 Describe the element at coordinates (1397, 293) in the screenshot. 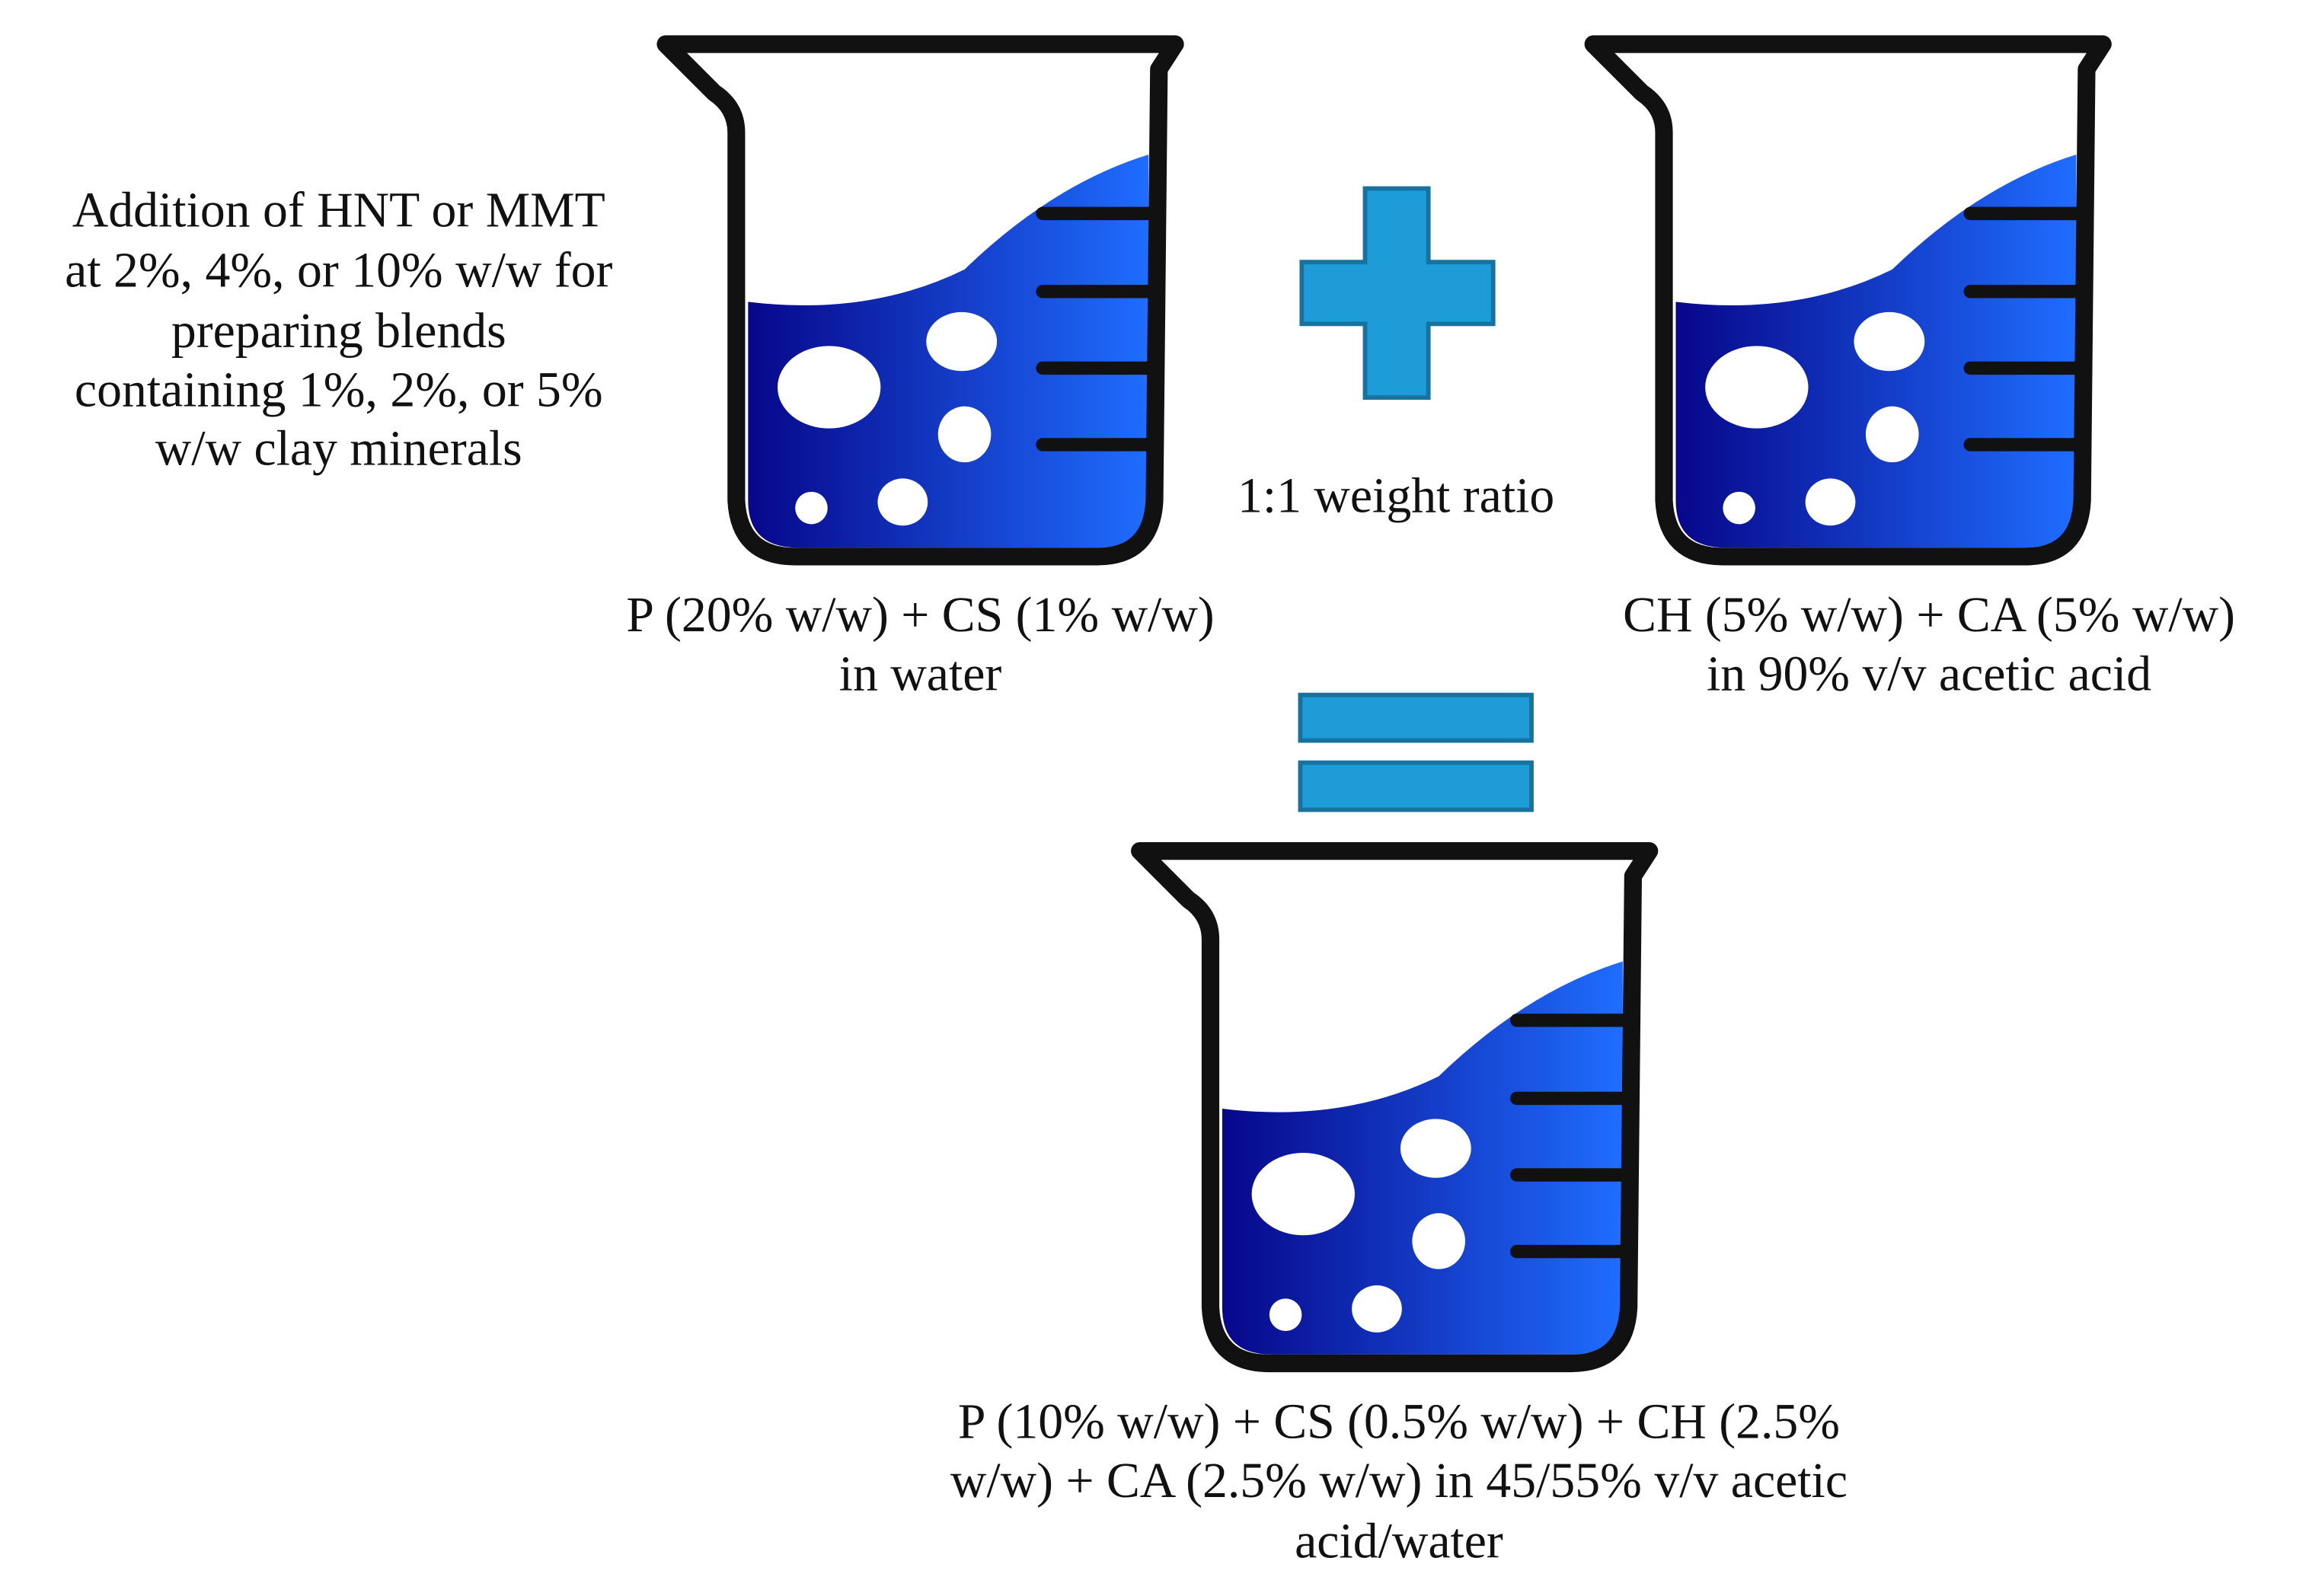

I see `plus-sign` at that location.